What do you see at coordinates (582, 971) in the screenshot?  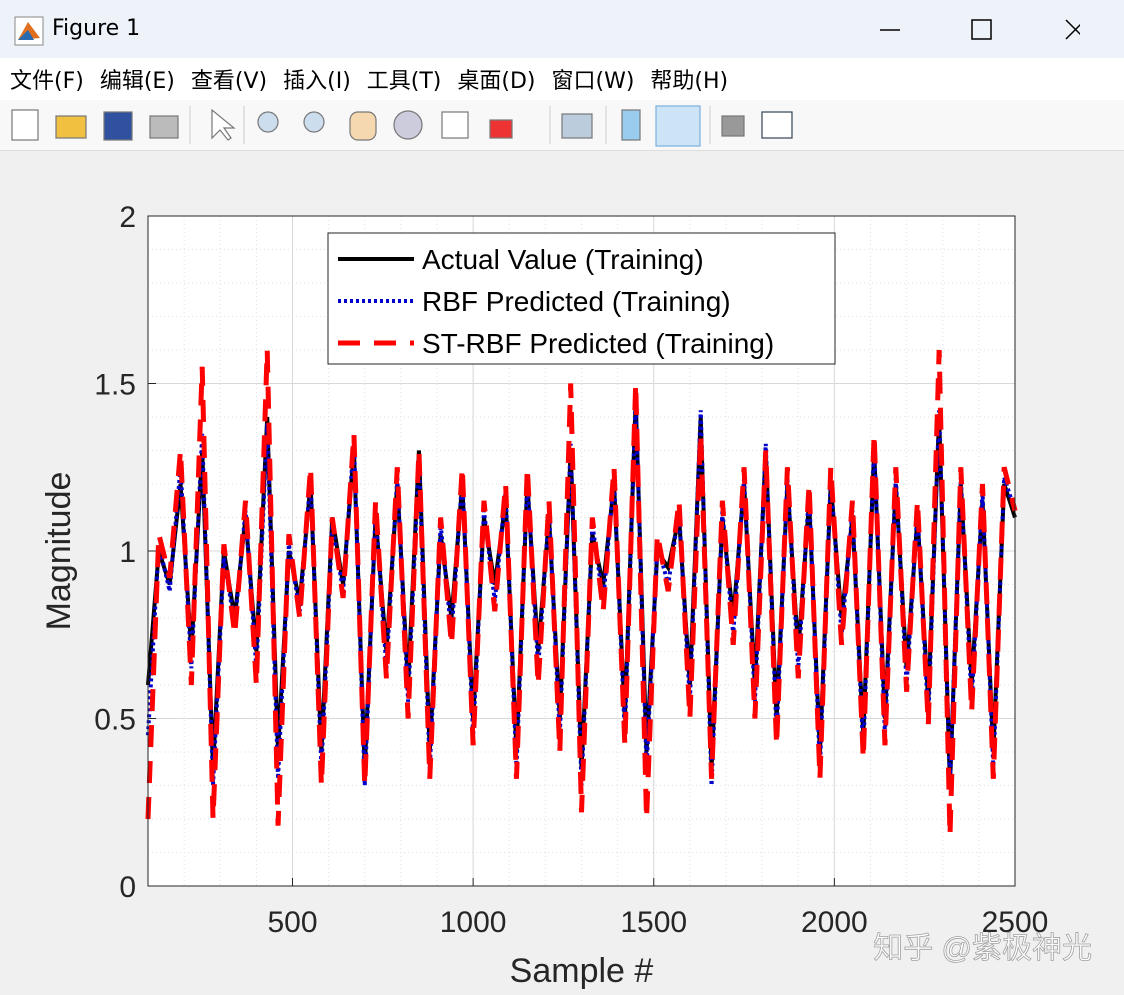 I see `x-axis-label: Sample #` at bounding box center [582, 971].